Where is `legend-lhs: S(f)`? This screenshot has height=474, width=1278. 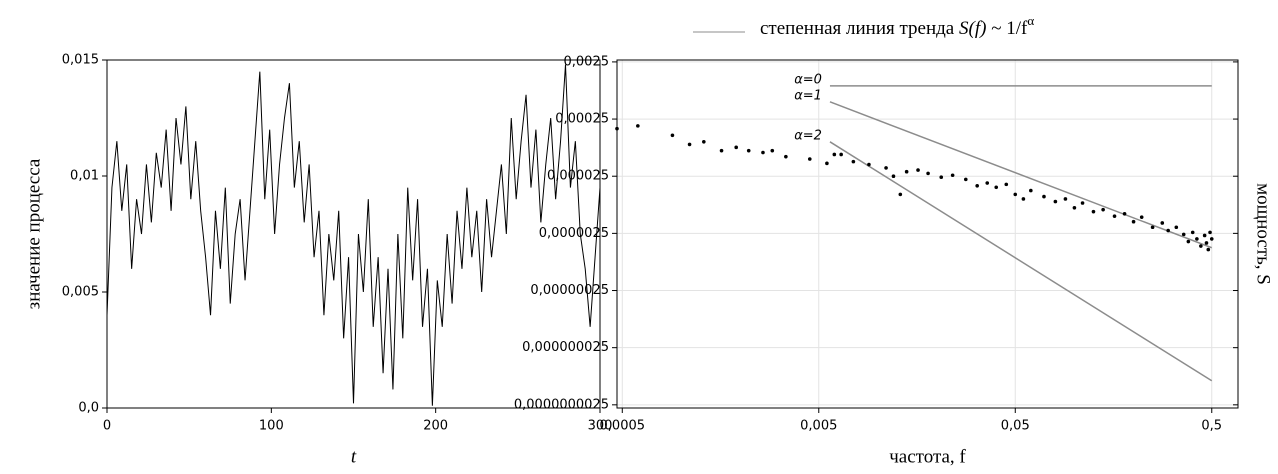 legend-lhs: S(f) is located at coordinates (972, 28).